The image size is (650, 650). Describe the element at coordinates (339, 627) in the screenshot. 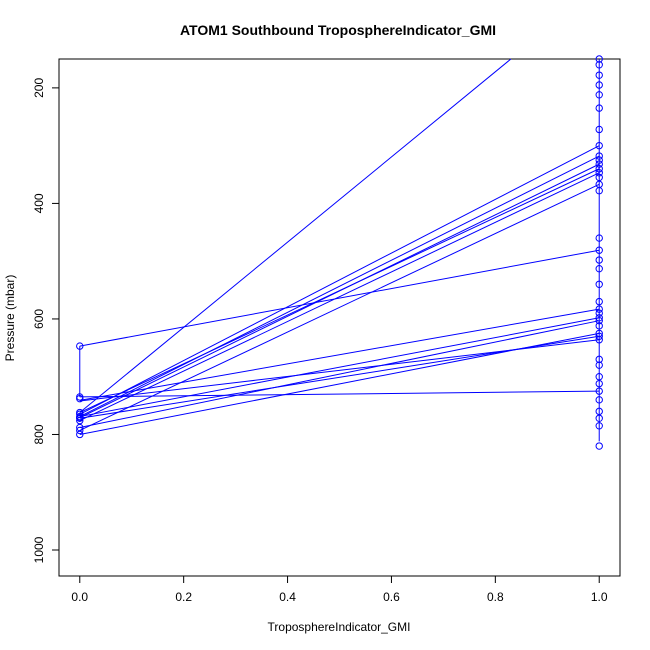

I see `x-axis-label: TroposphereIndicator_GMI` at that location.